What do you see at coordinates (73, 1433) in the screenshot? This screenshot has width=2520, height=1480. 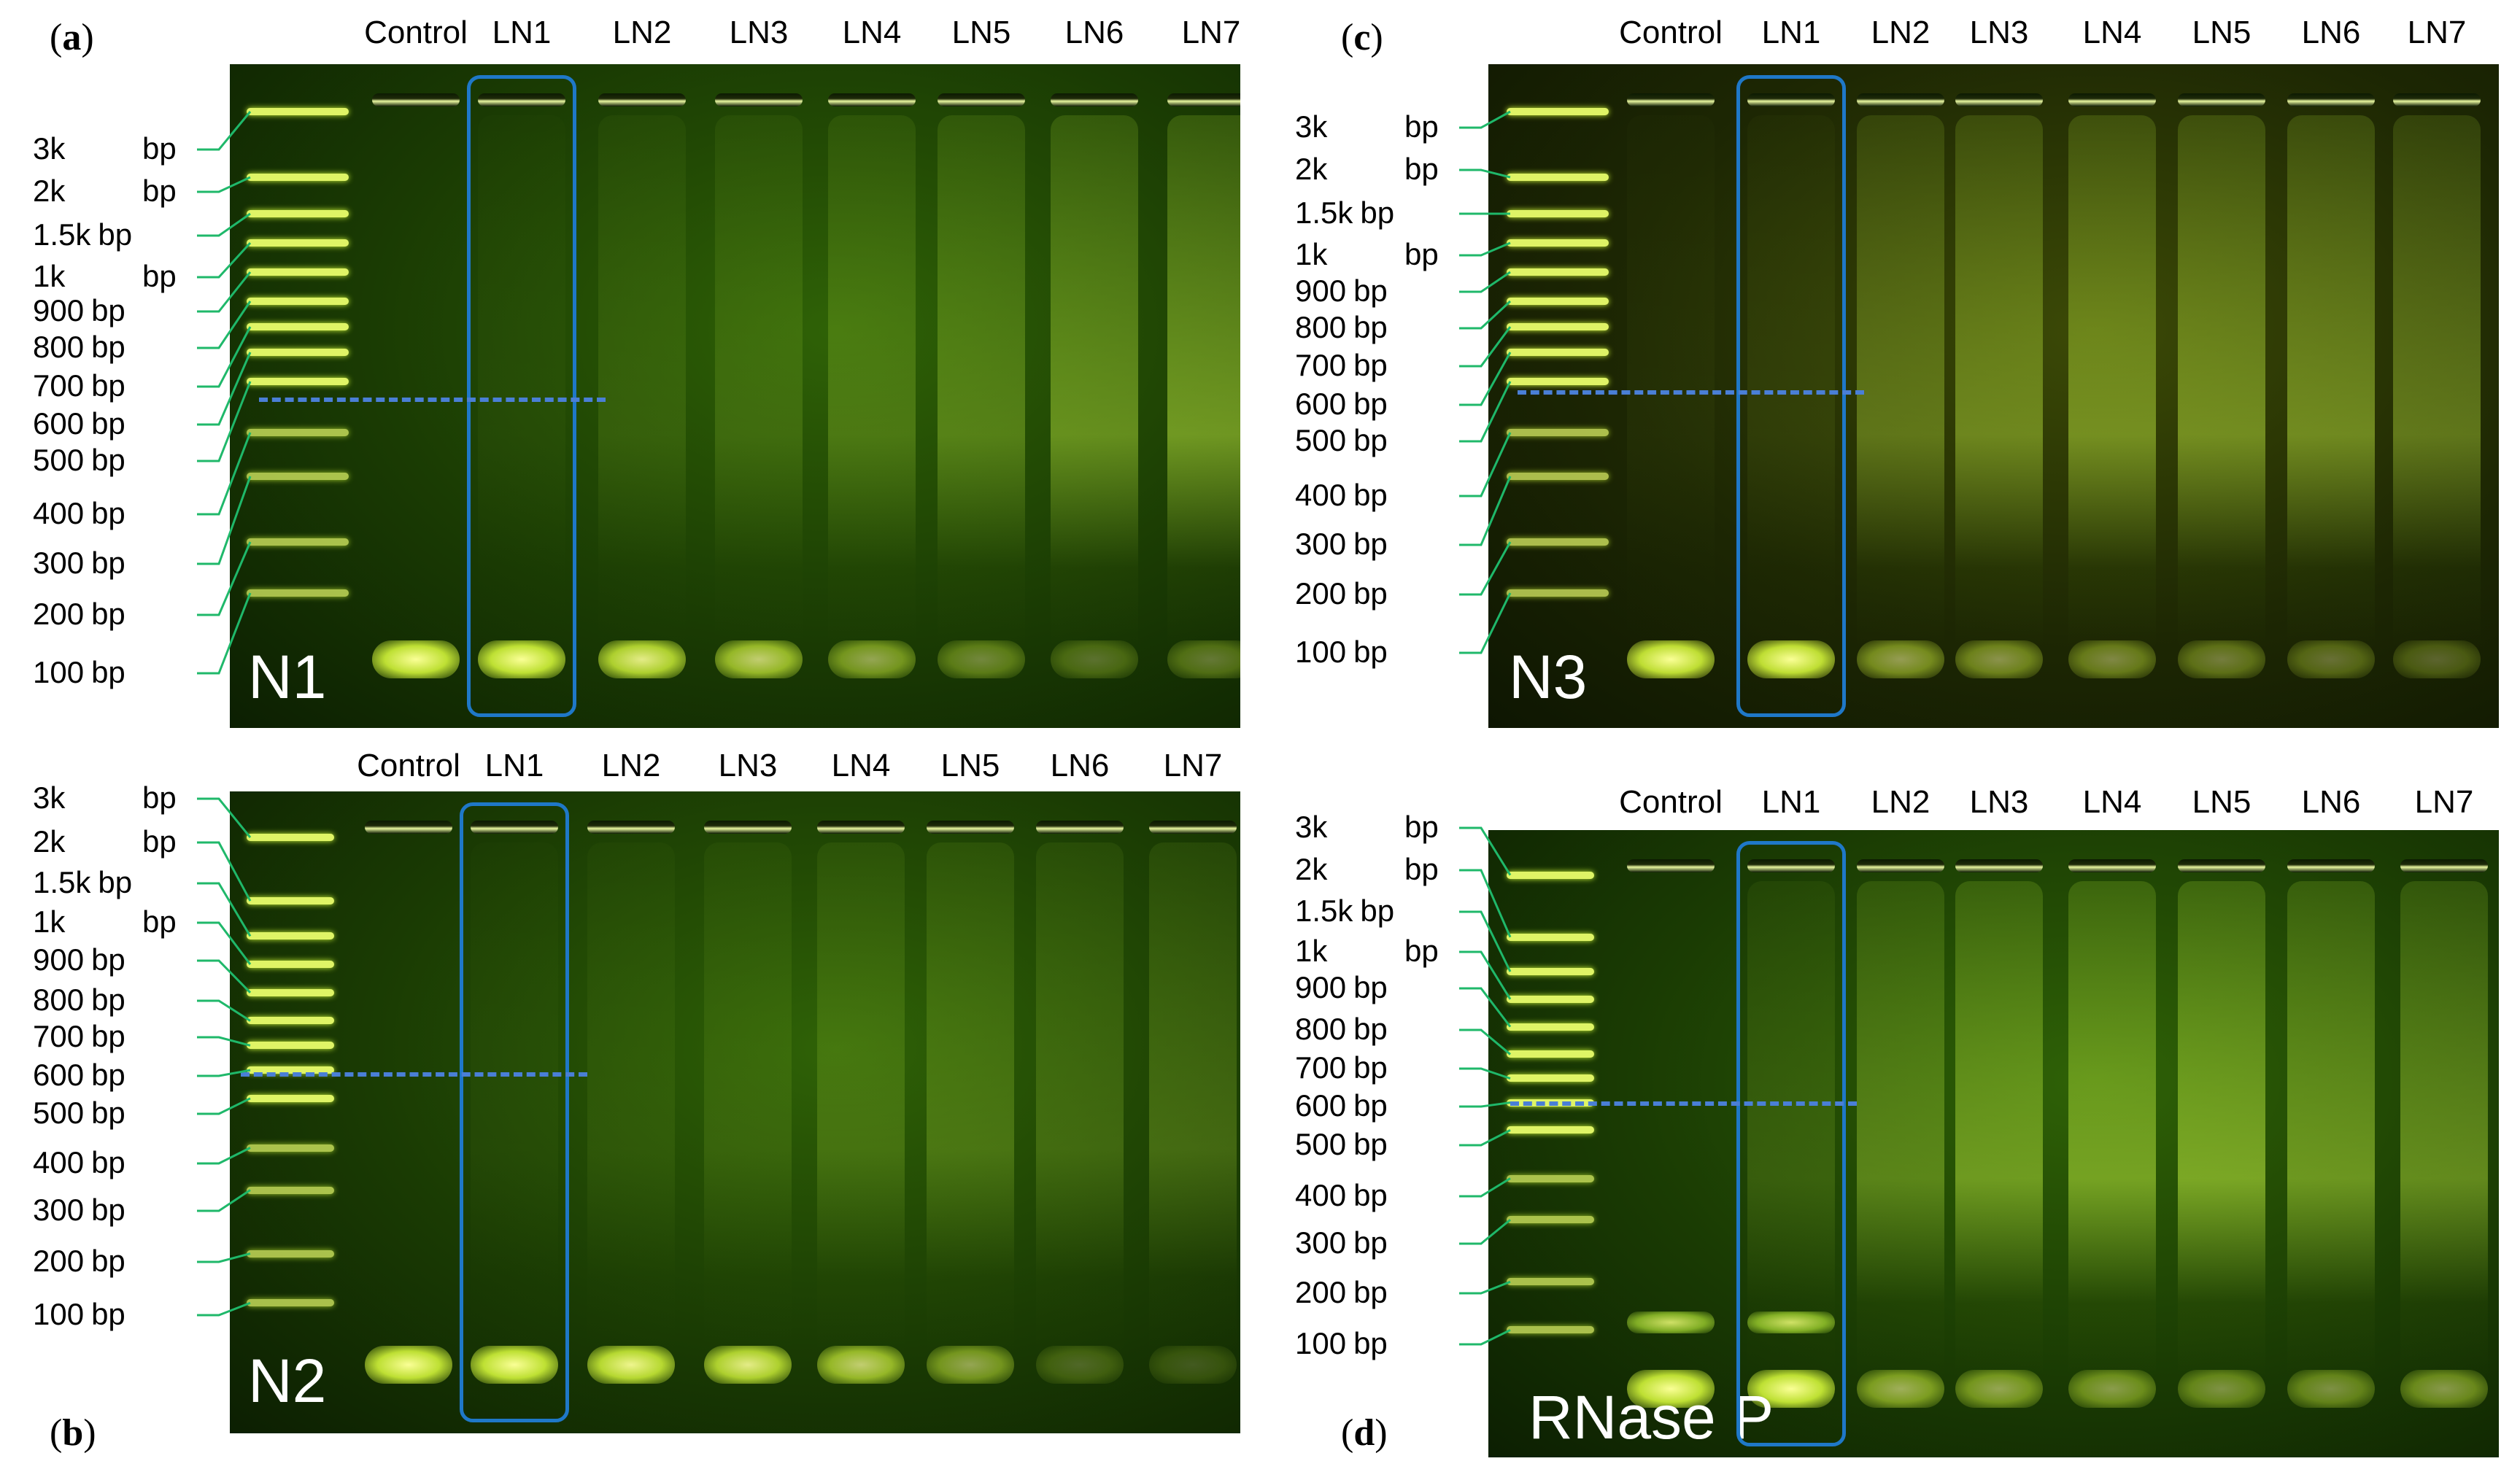 I see `panel-letter-b: (b)` at bounding box center [73, 1433].